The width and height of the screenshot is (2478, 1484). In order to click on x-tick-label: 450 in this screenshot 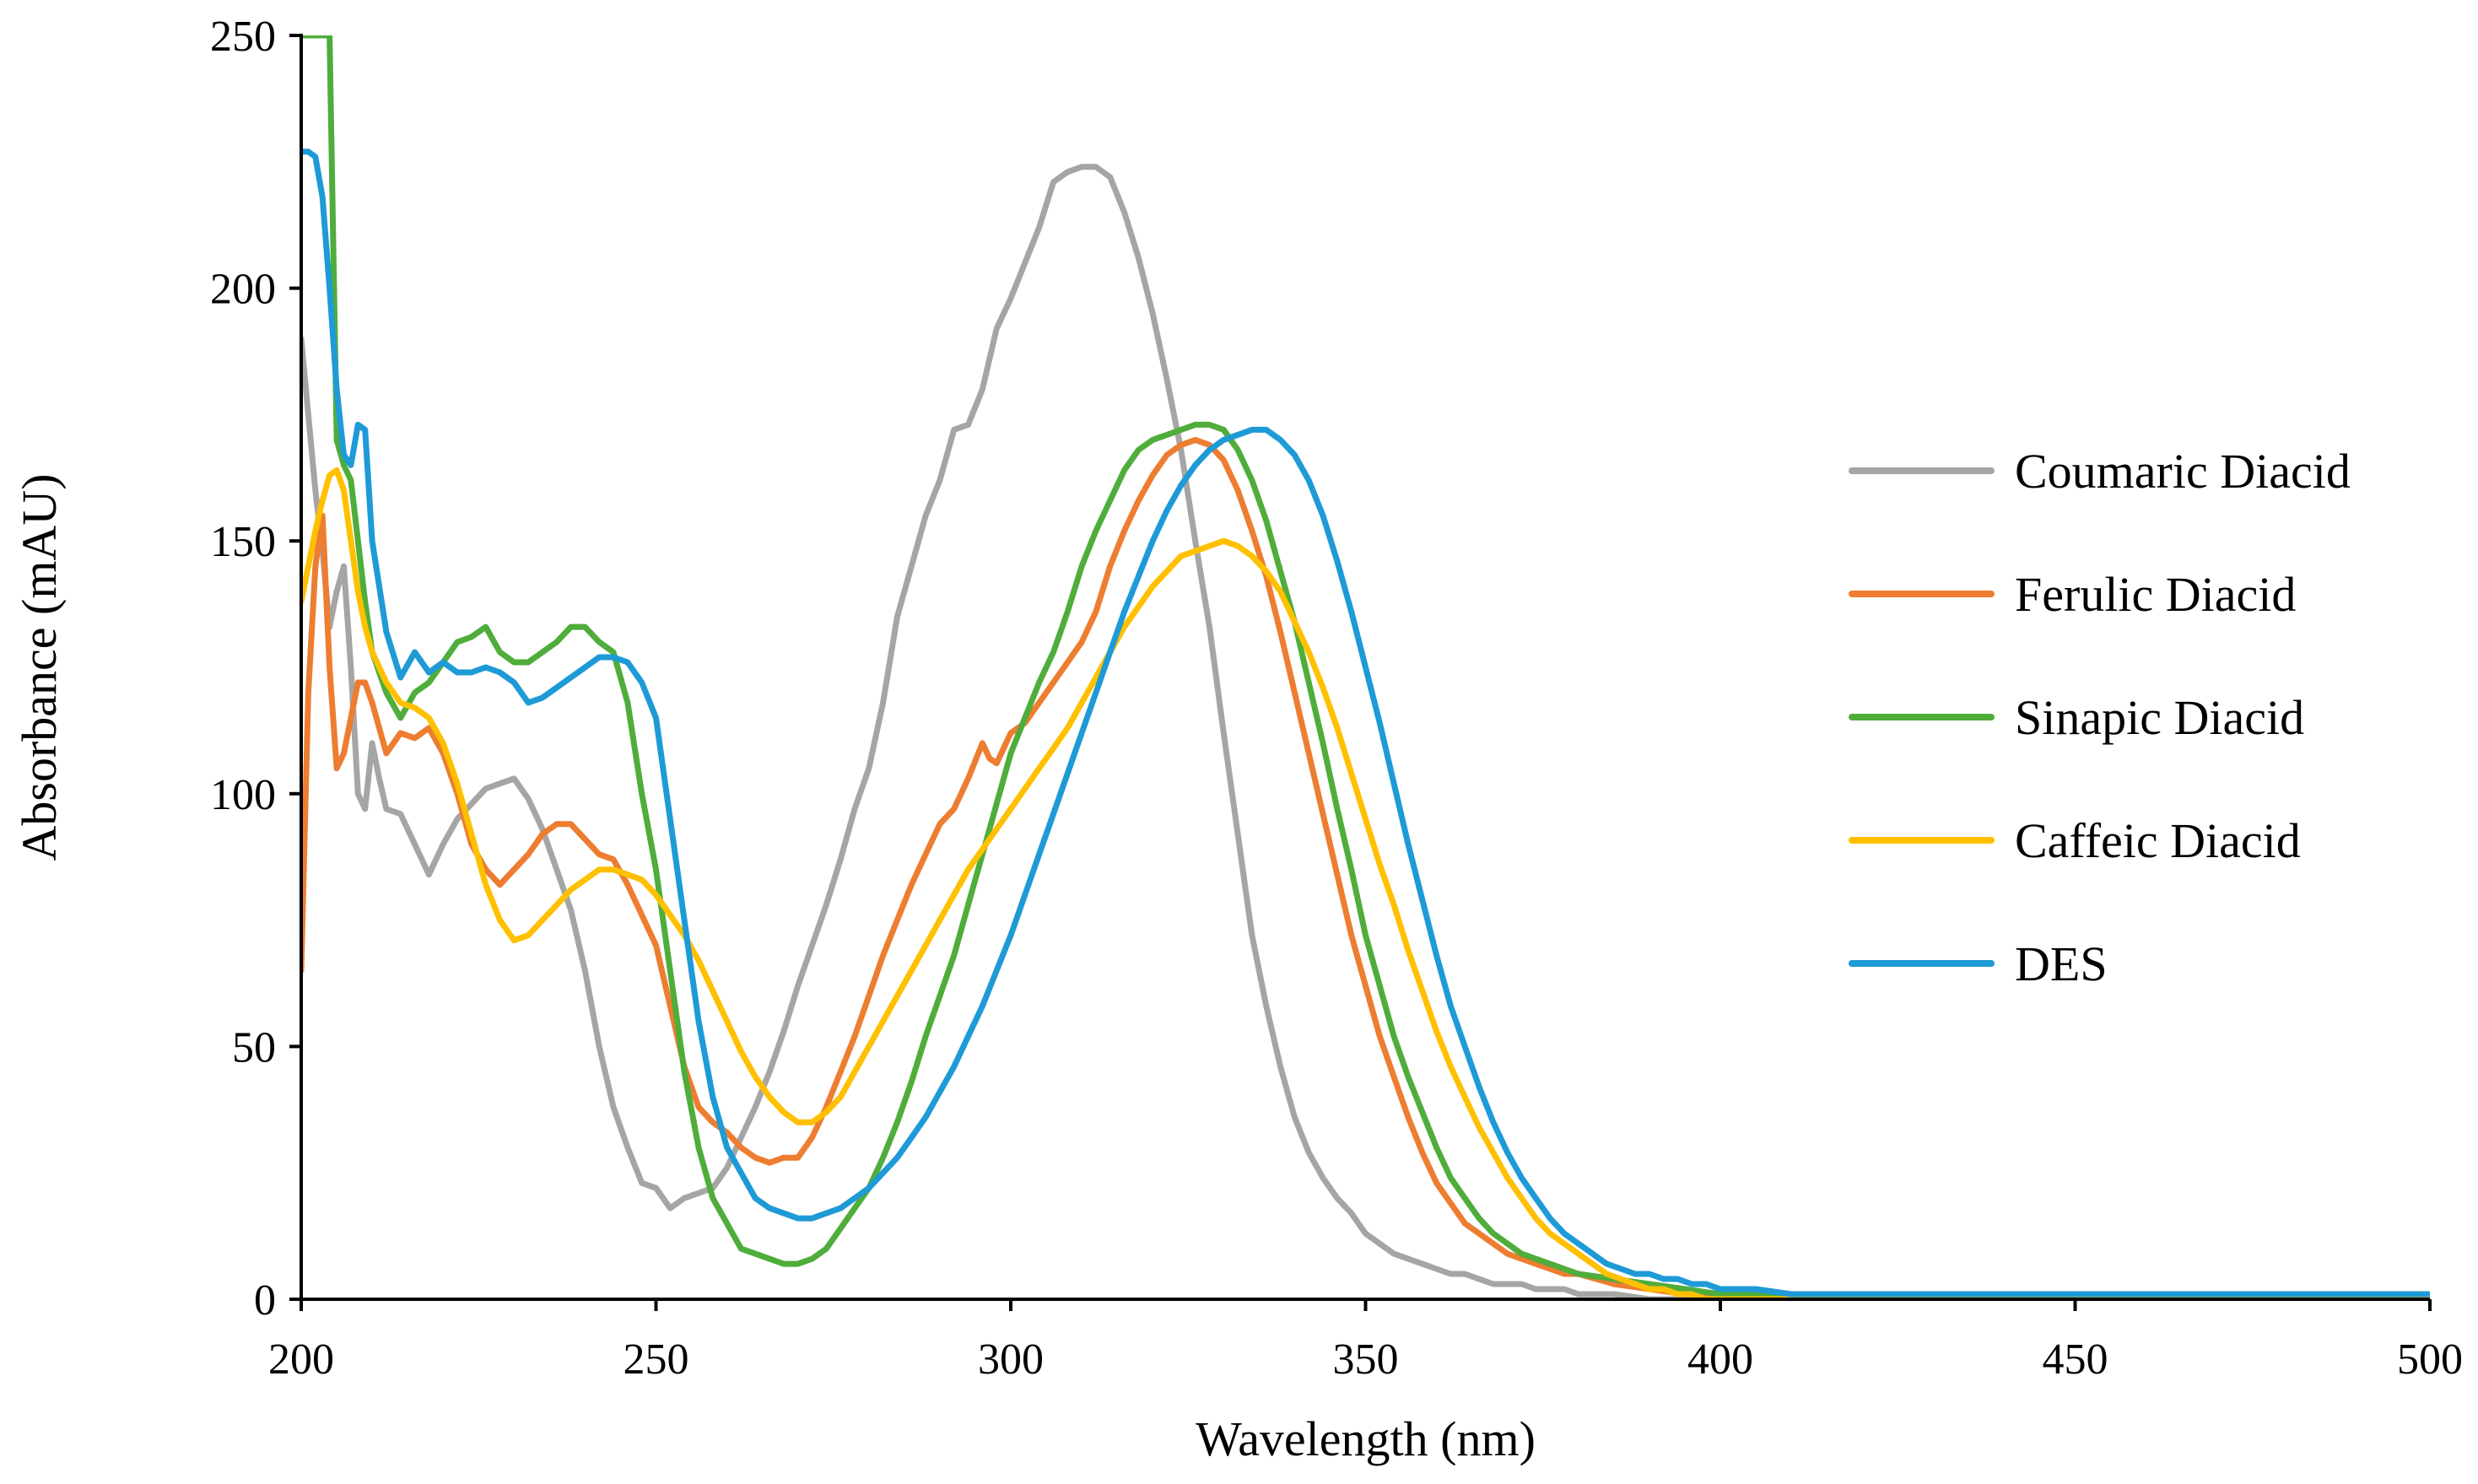, I will do `click(2075, 1360)`.